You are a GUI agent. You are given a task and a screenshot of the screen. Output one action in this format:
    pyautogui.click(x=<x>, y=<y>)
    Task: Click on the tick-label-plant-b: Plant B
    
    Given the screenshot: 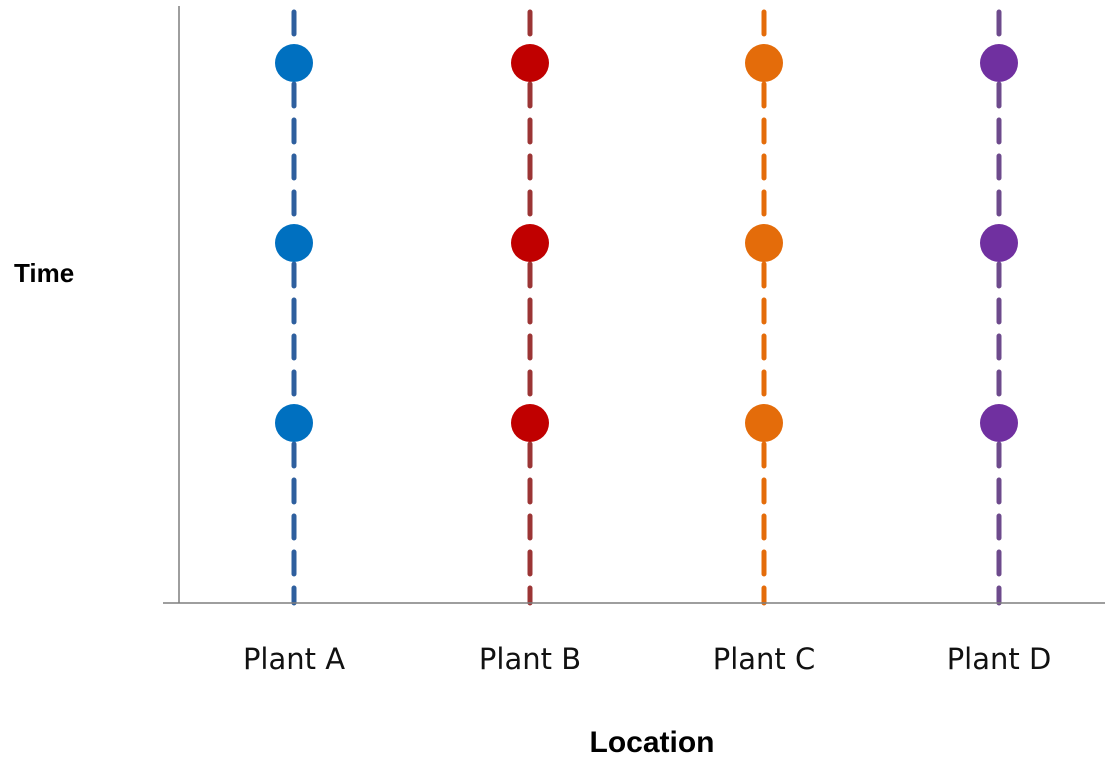 What is the action you would take?
    pyautogui.click(x=530, y=659)
    